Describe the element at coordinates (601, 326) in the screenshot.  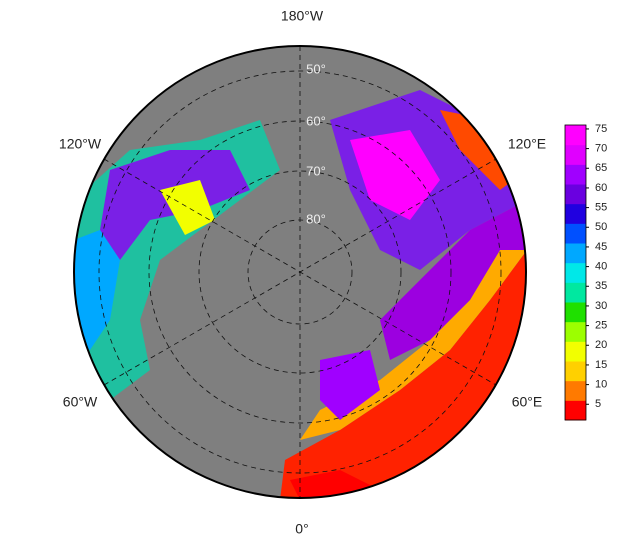
I see `colorbar-tick-label: 25` at that location.